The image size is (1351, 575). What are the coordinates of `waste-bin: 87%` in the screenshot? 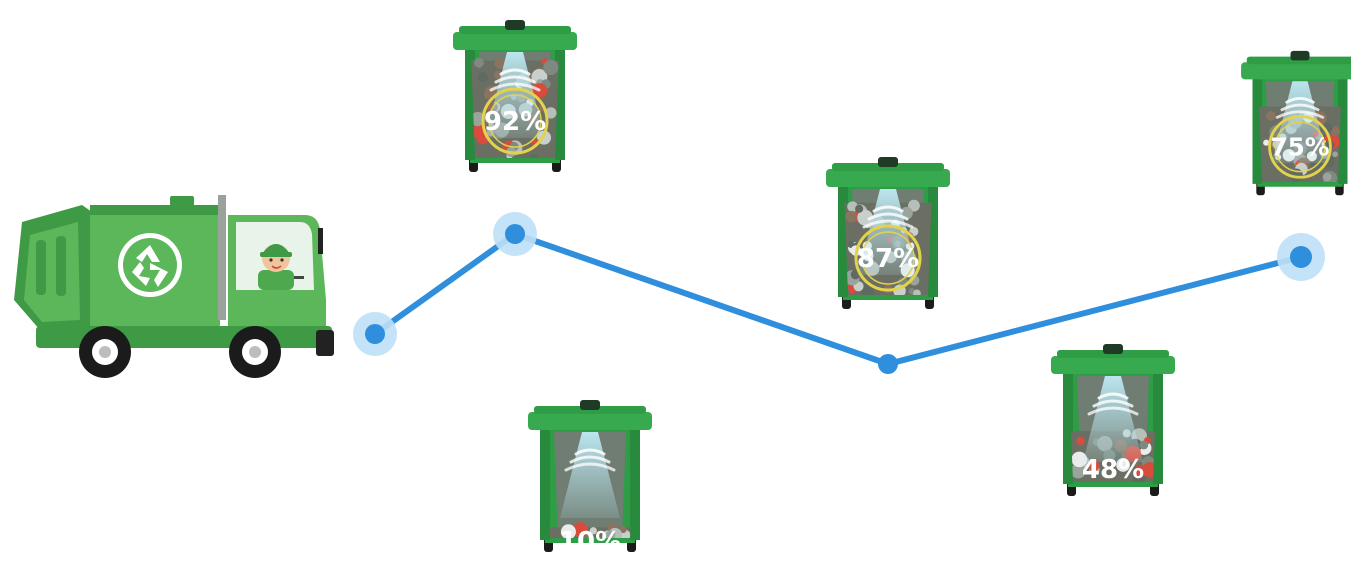 It's located at (888, 233).